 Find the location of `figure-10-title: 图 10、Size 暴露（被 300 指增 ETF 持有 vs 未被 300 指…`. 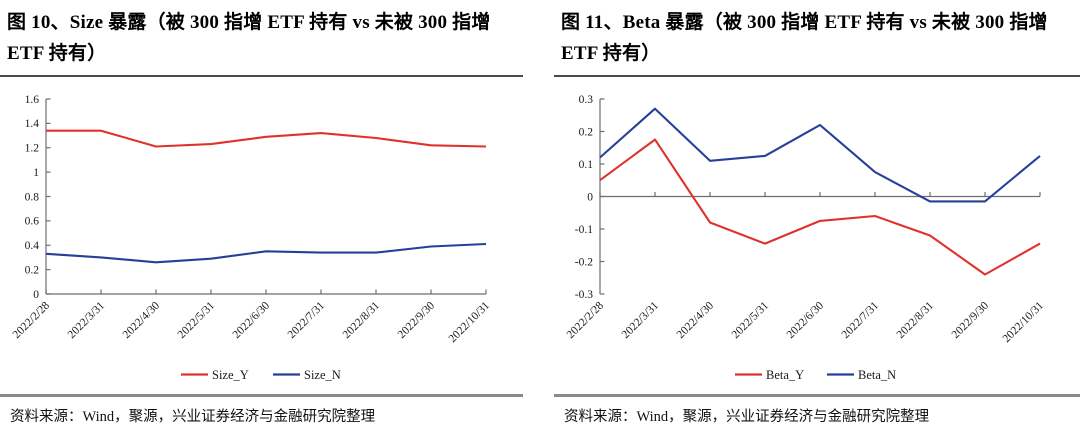

figure-10-title: 图 10、Size 暴露（被 300 指增 ETF 持有 vs 未被 300 指… is located at coordinates (249, 38).